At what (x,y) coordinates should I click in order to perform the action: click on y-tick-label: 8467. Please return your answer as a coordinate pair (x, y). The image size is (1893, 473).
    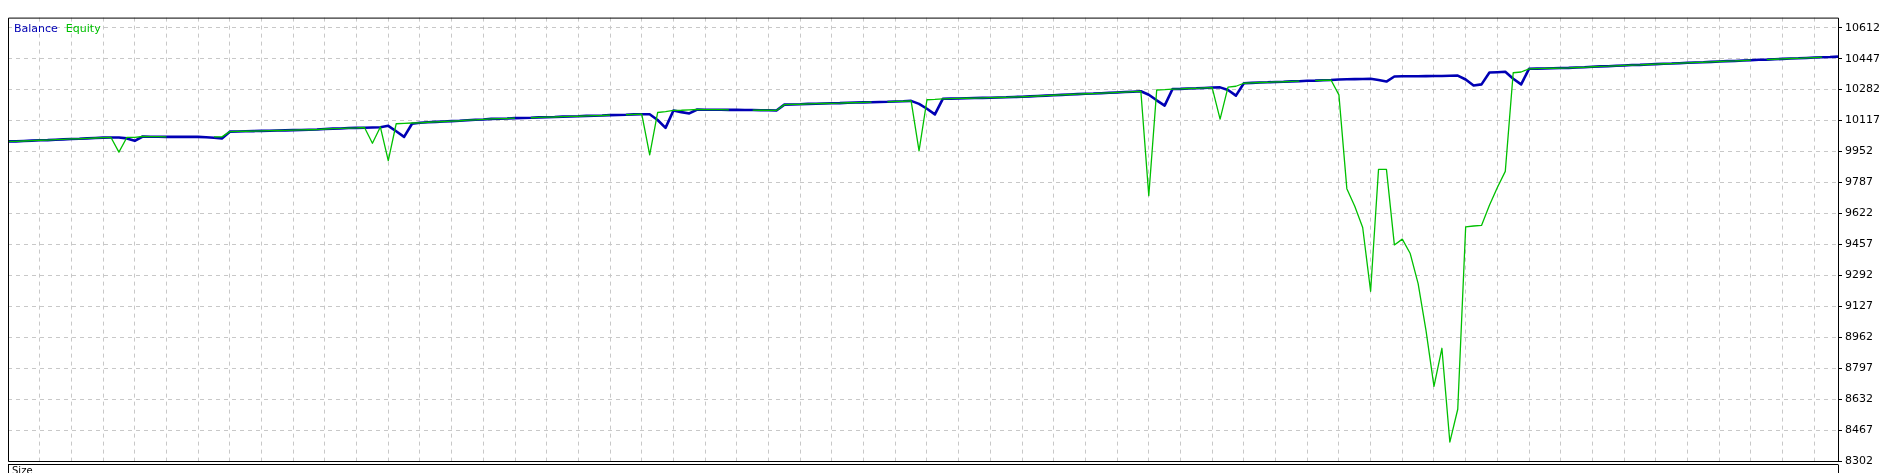
    Looking at the image, I should click on (1859, 429).